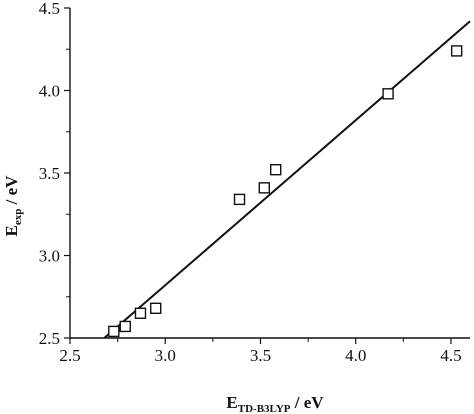 This screenshot has height=414, width=474. Describe the element at coordinates (49, 173) in the screenshot. I see `y-tick-label: 3.5` at that location.